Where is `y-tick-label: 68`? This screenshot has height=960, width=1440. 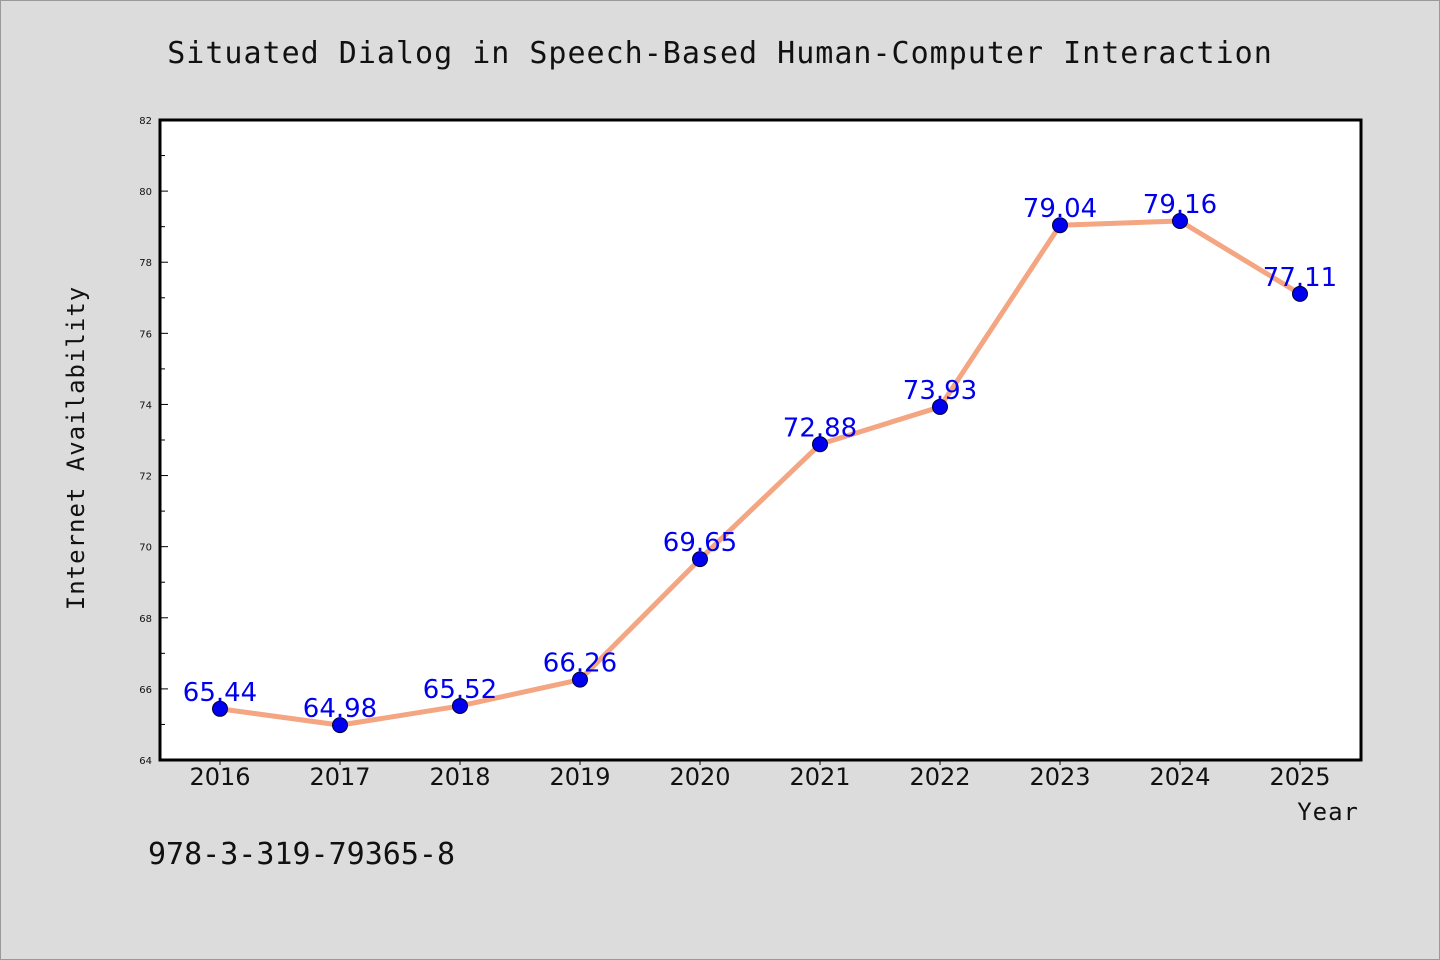
y-tick-label: 68 is located at coordinates (145, 619).